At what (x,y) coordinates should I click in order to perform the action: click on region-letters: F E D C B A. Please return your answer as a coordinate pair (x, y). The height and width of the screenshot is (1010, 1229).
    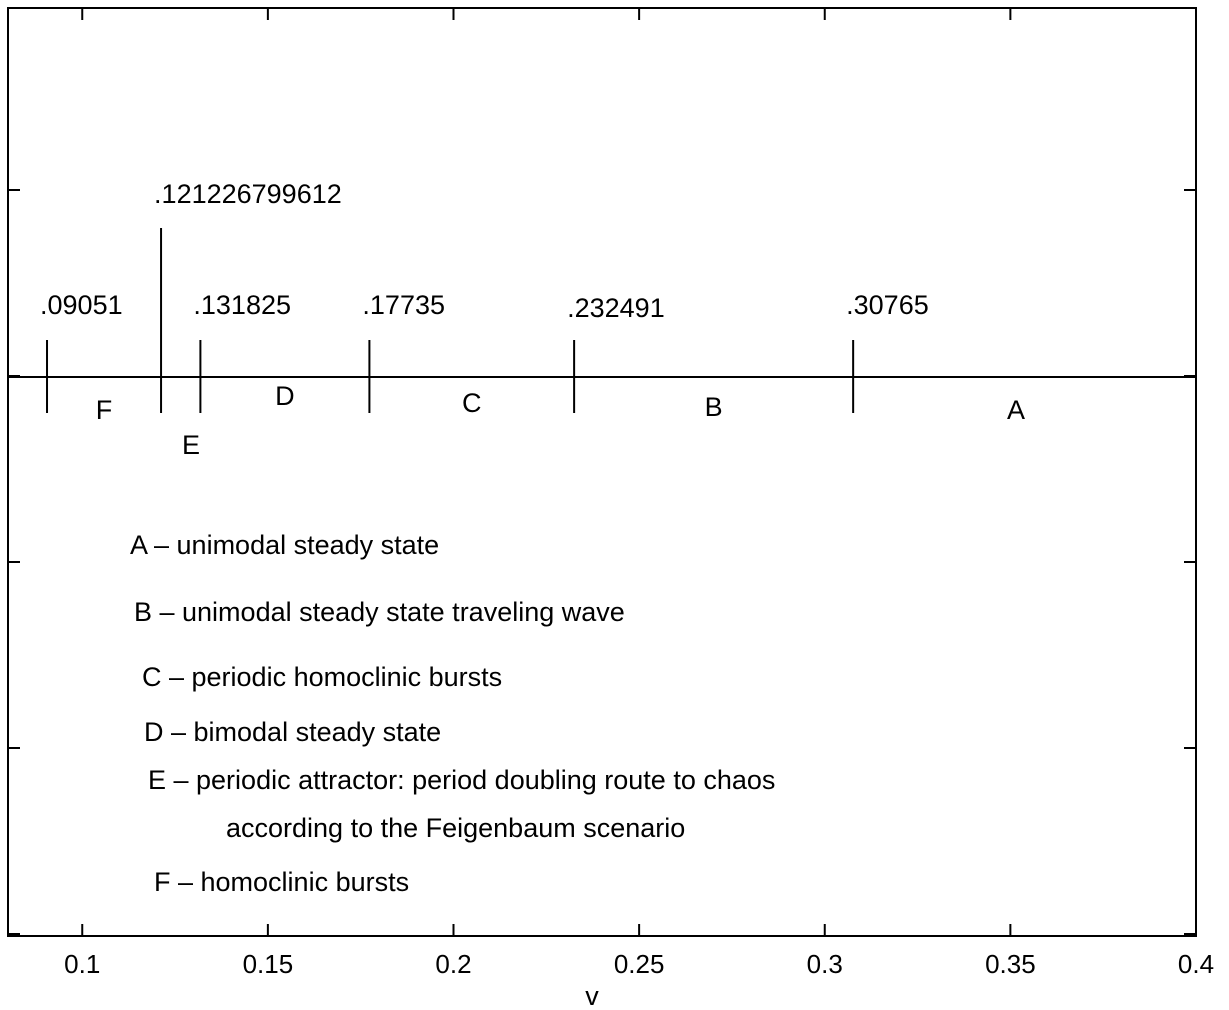
    Looking at the image, I should click on (560, 420).